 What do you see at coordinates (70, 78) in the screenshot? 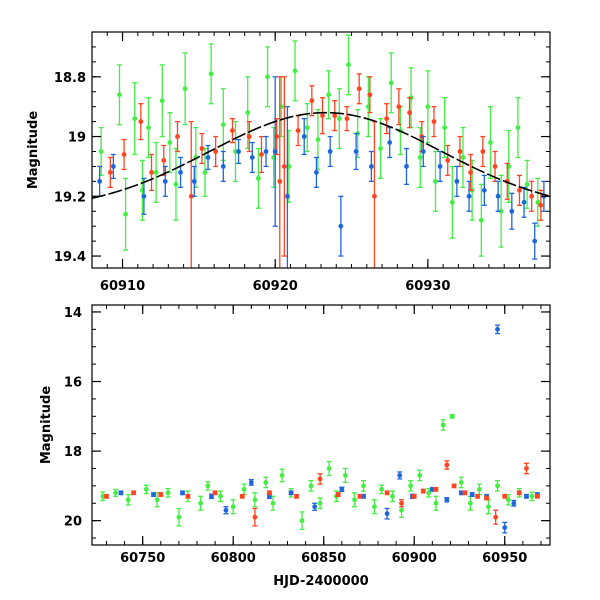
I see `y-tick-label: 18.8` at bounding box center [70, 78].